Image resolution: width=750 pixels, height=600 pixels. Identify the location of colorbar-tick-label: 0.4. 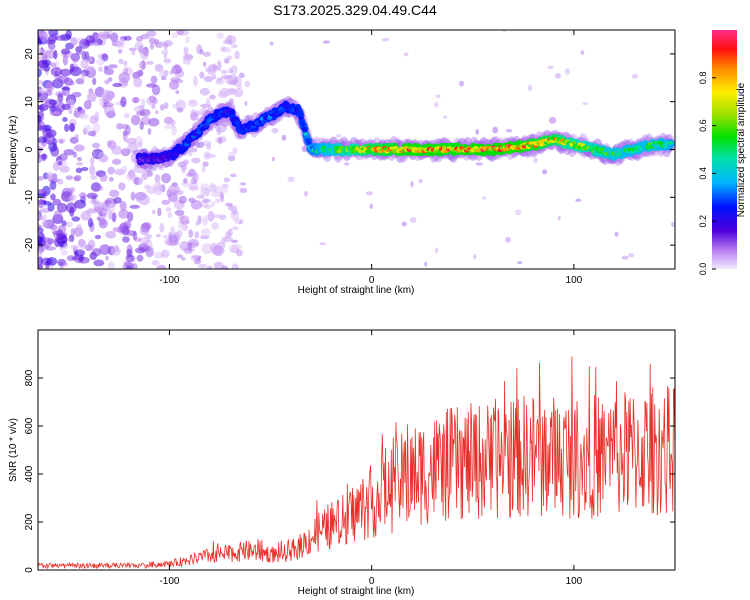
(703, 173).